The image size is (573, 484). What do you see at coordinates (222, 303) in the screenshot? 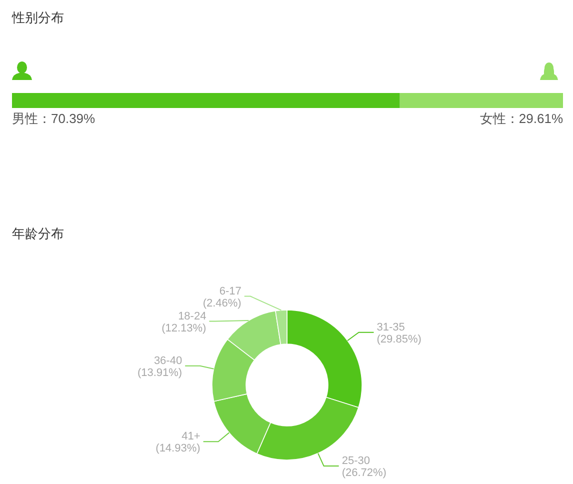
I see `data-label: (2.46%)` at bounding box center [222, 303].